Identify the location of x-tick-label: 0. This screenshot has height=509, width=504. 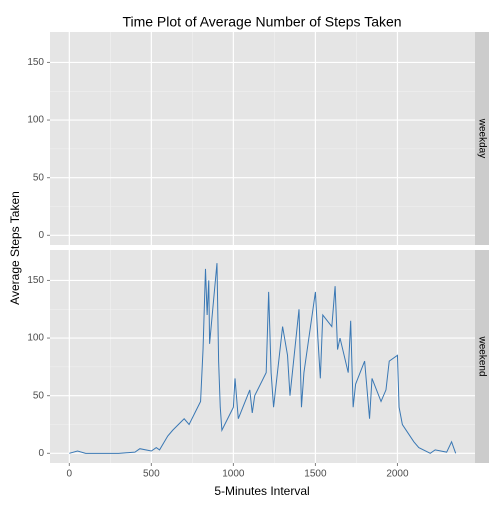
(70, 474).